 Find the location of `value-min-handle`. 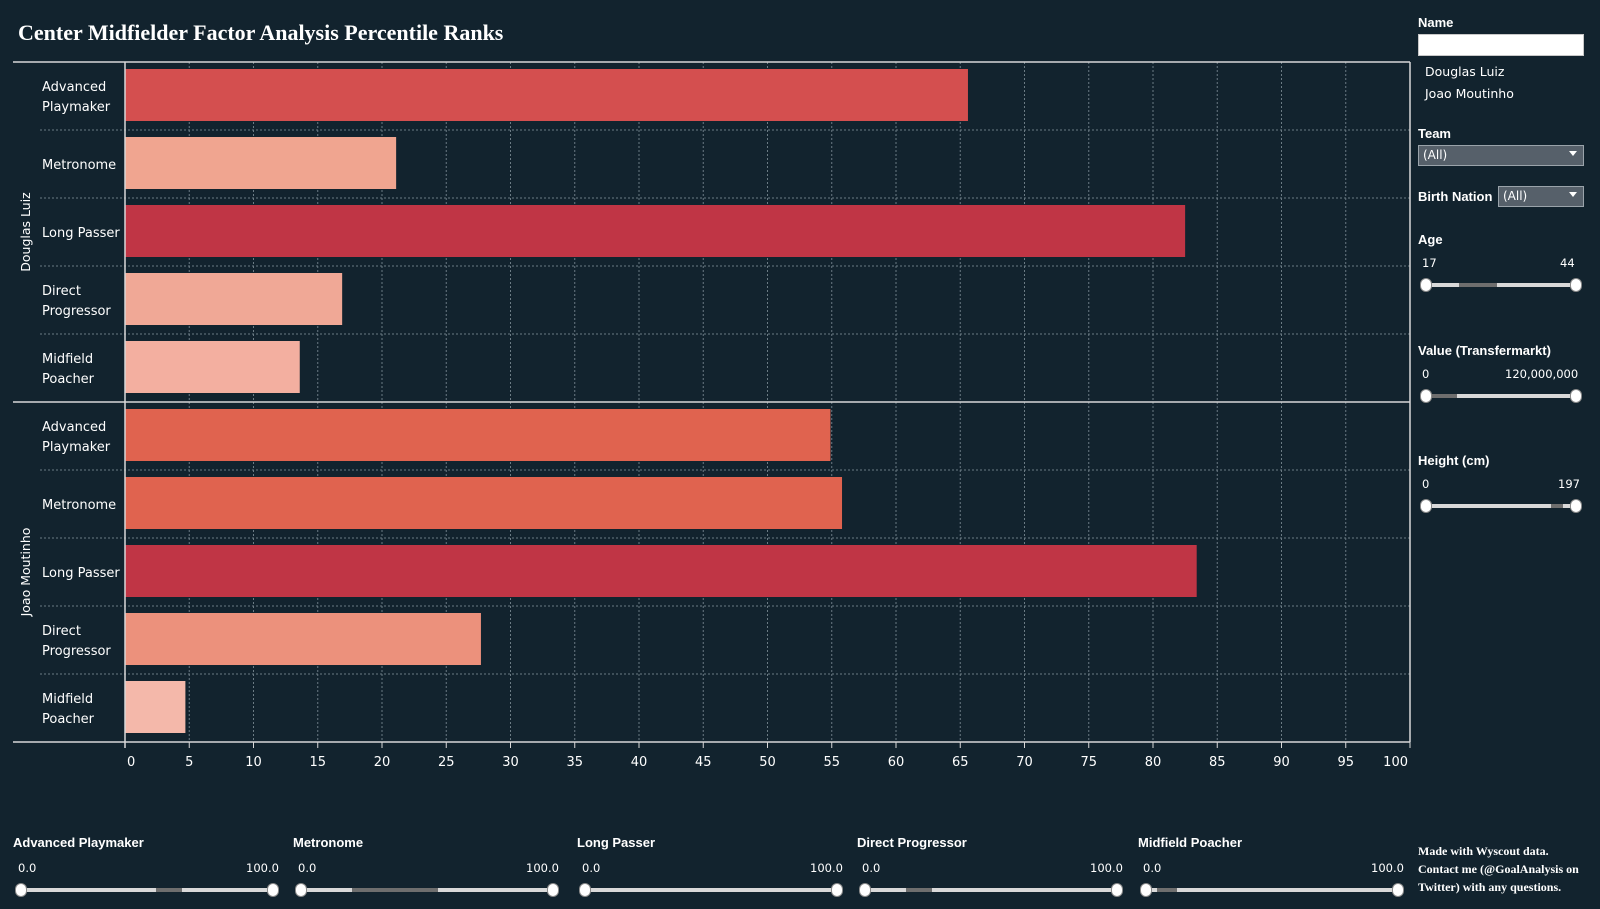

value-min-handle is located at coordinates (1426, 396).